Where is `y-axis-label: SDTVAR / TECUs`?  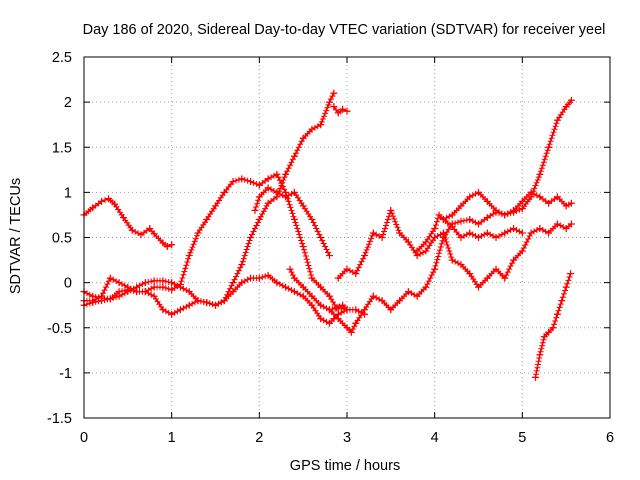
y-axis-label: SDTVAR / TECUs is located at coordinates (16, 236).